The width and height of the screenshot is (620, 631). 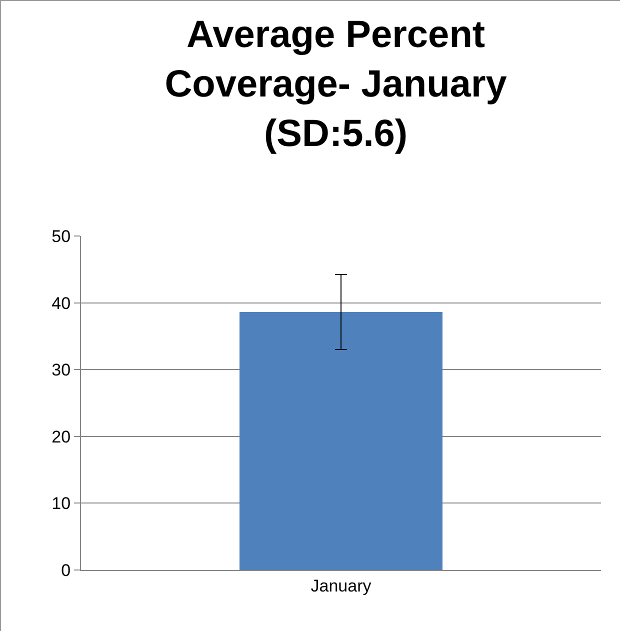 What do you see at coordinates (335, 84) in the screenshot?
I see `chart-title: Average Percent Coverage- January (SD:5.6)` at bounding box center [335, 84].